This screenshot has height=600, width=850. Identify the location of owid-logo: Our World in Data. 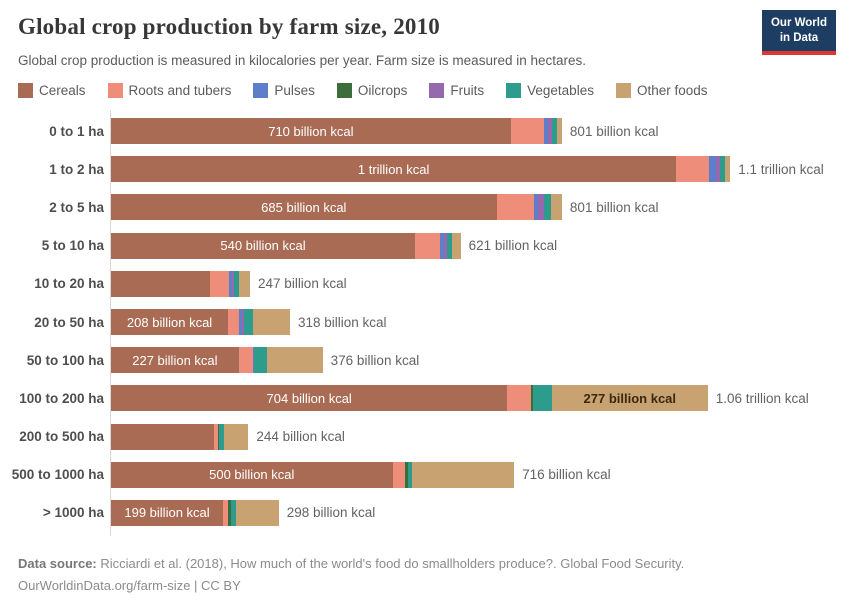
(798, 32).